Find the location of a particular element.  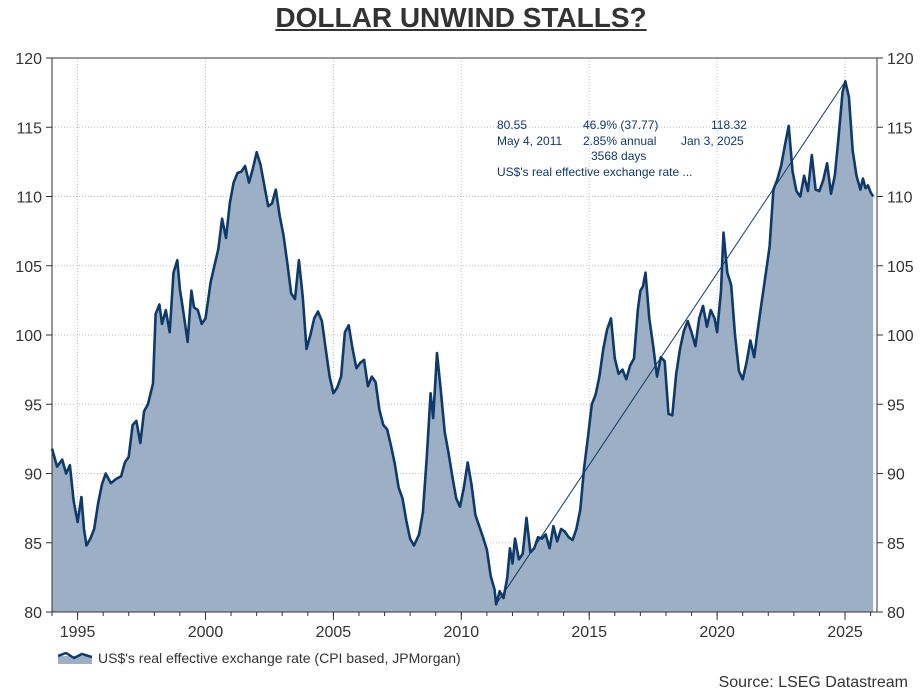

y-axis-right: 80 85 90 95 100 105 110 115 120 is located at coordinates (895, 336).